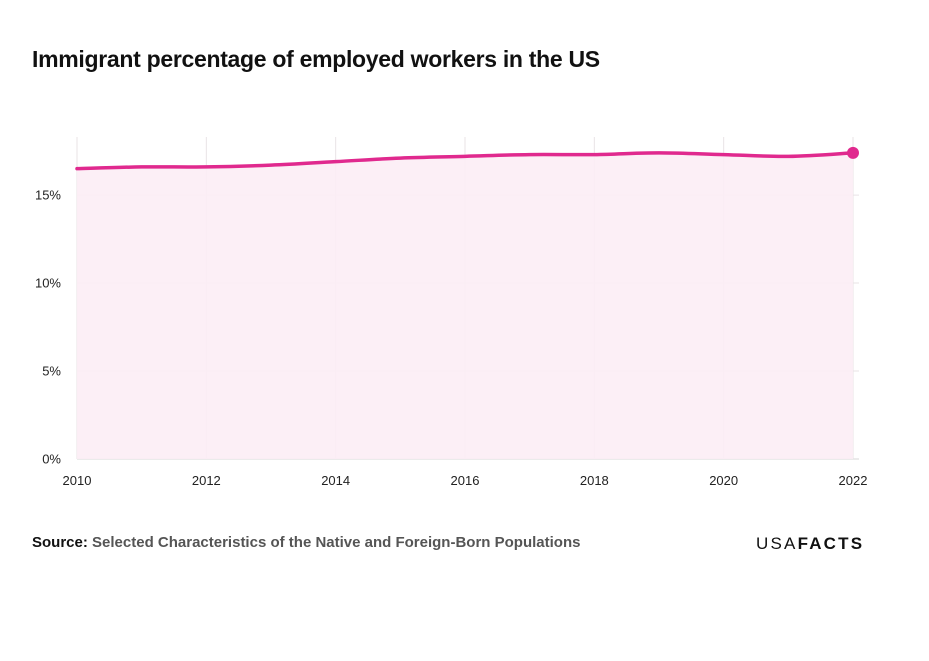  Describe the element at coordinates (48, 327) in the screenshot. I see `y-axis-ticks: 0% 5% 10% 15%` at that location.